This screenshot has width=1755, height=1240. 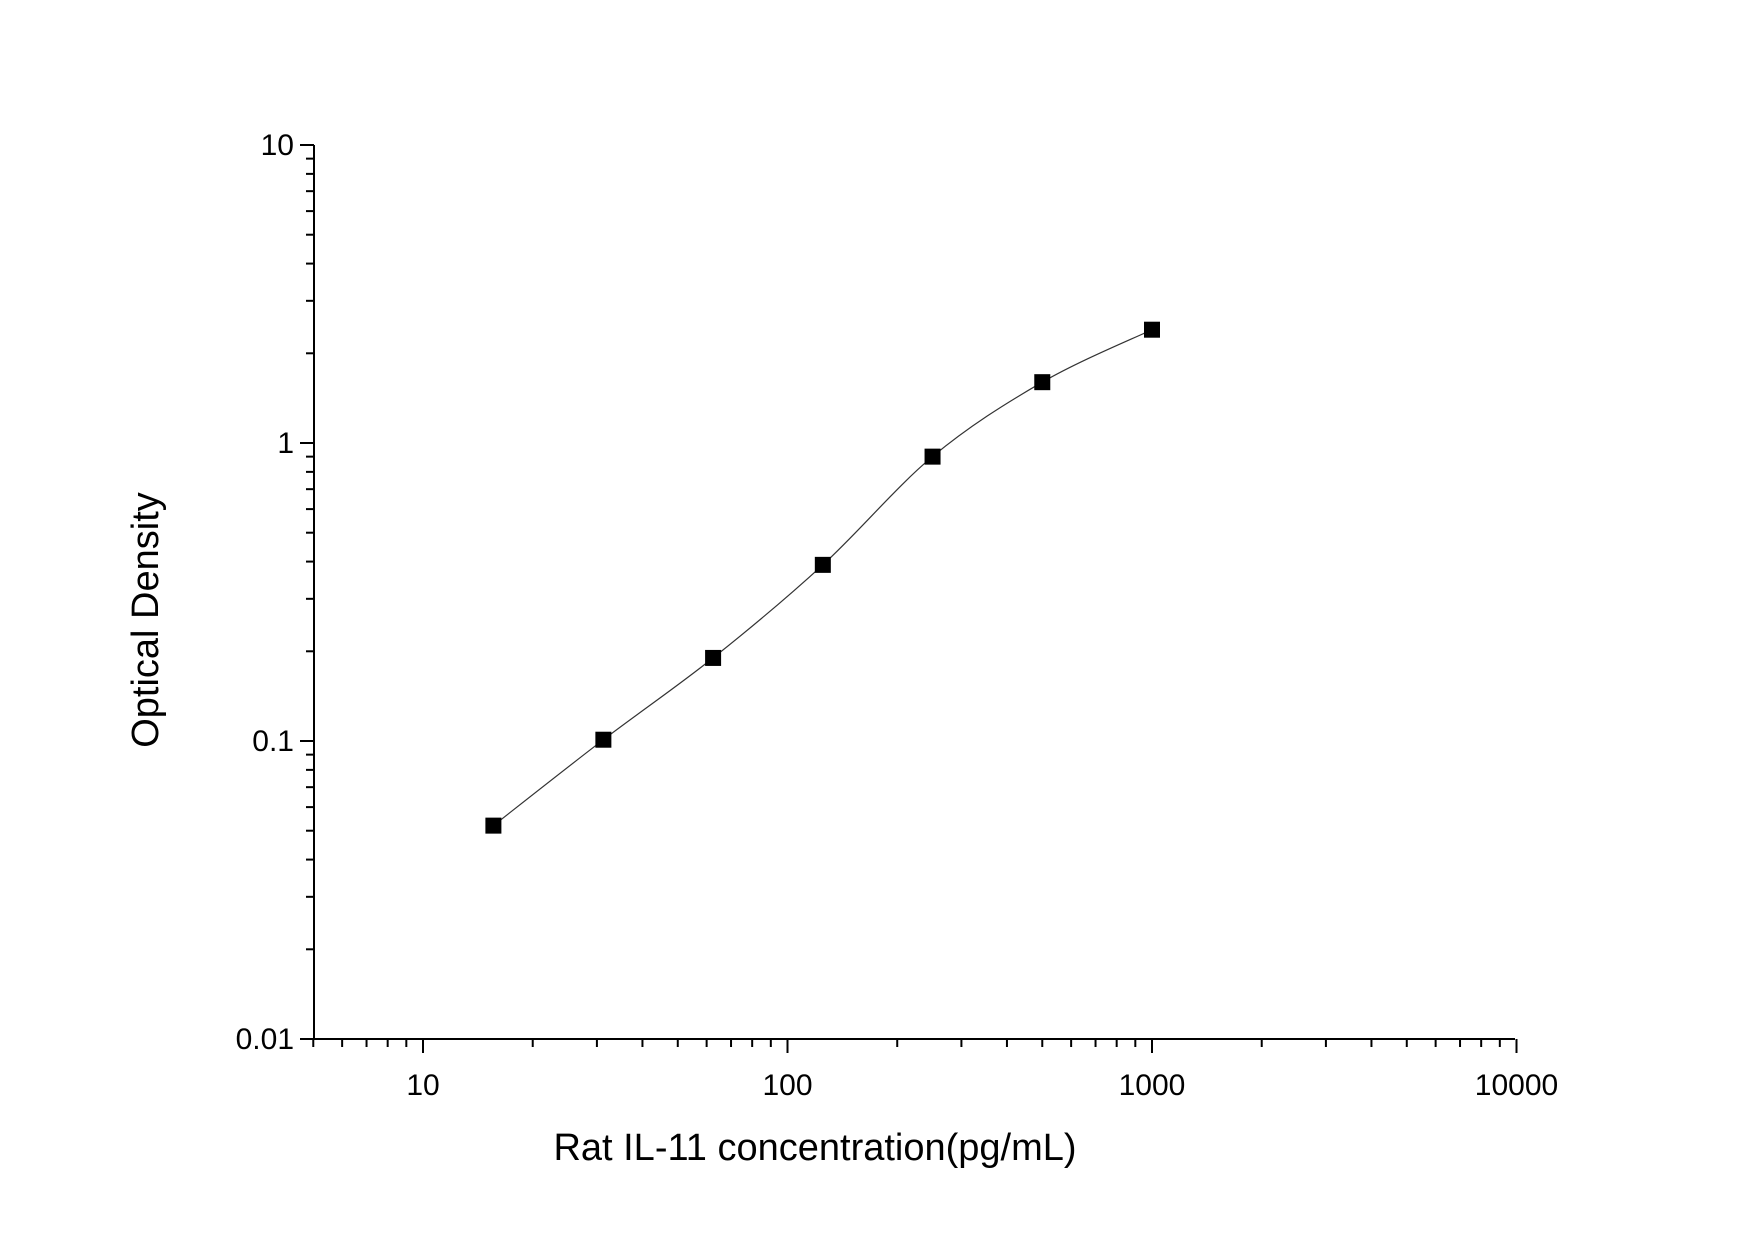 What do you see at coordinates (814, 1148) in the screenshot?
I see `x-axis-title: Rat IL-11 concentration(pg/mL)` at bounding box center [814, 1148].